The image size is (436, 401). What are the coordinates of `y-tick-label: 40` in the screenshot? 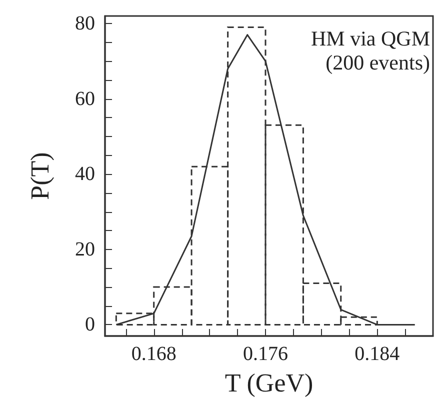 It's located at (85, 174).